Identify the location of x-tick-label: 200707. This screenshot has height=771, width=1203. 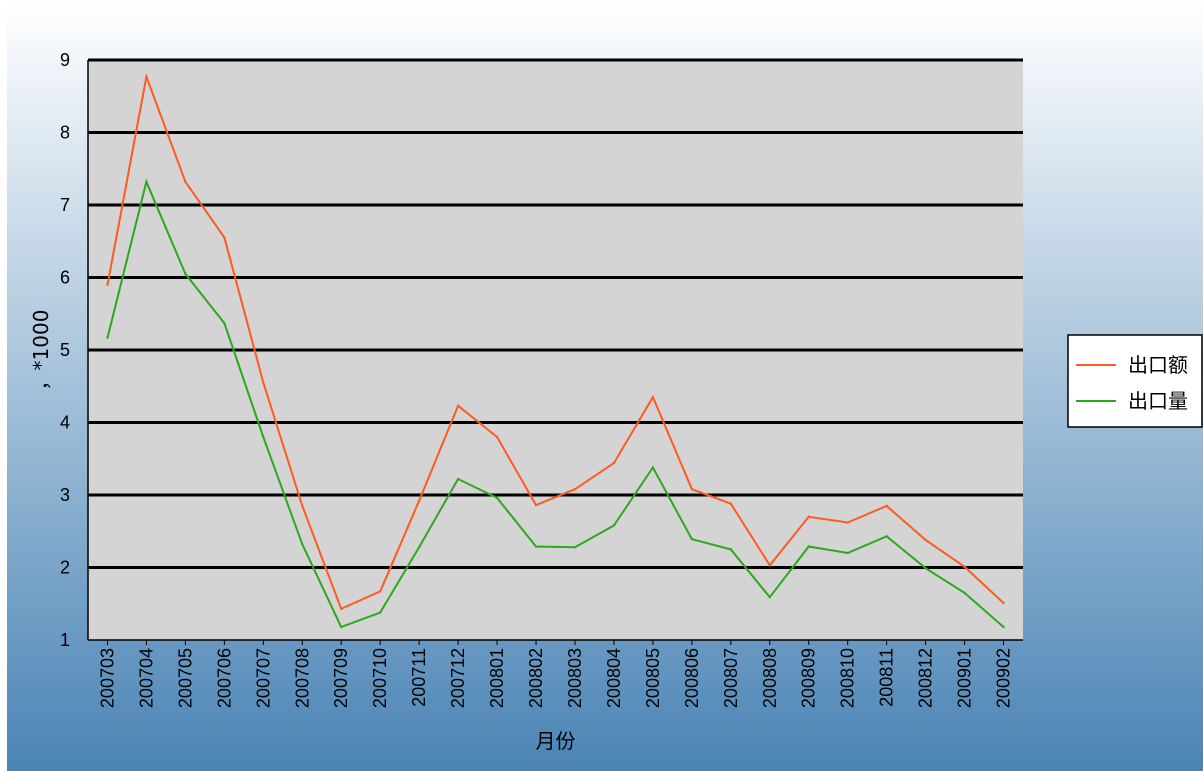
(263, 678).